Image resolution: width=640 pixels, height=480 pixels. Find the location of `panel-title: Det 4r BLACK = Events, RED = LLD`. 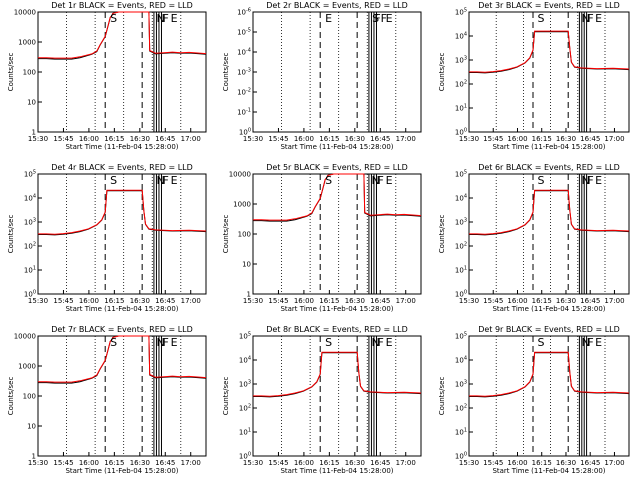

panel-title: Det 4r BLACK = Events, RED = LLD is located at coordinates (122, 167).